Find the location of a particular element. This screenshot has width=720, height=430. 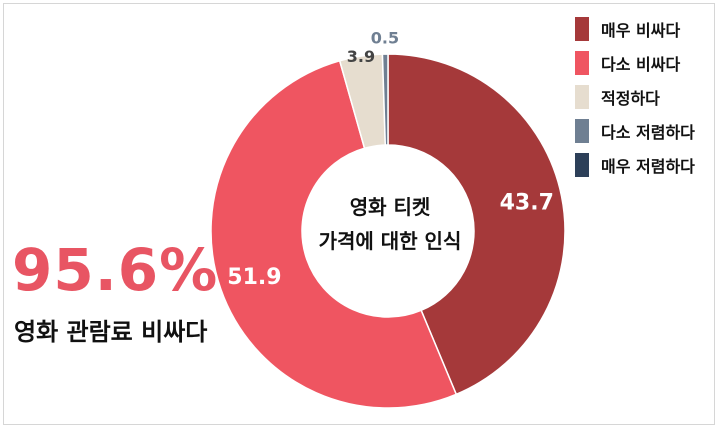

legend-item: 적정하다 is located at coordinates (635, 97).